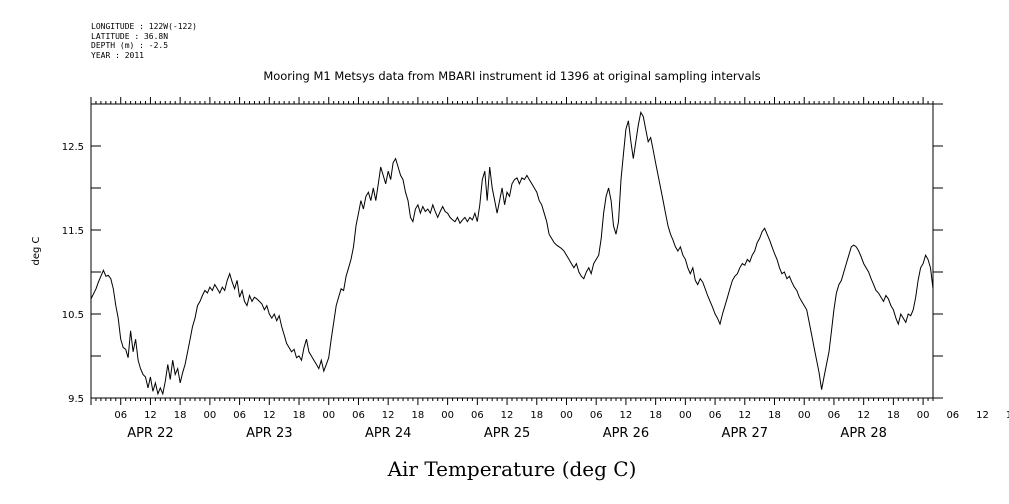 Image resolution: width=1009 pixels, height=504 pixels. Describe the element at coordinates (76, 399) in the screenshot. I see `y-tick-label: 9.5` at that location.